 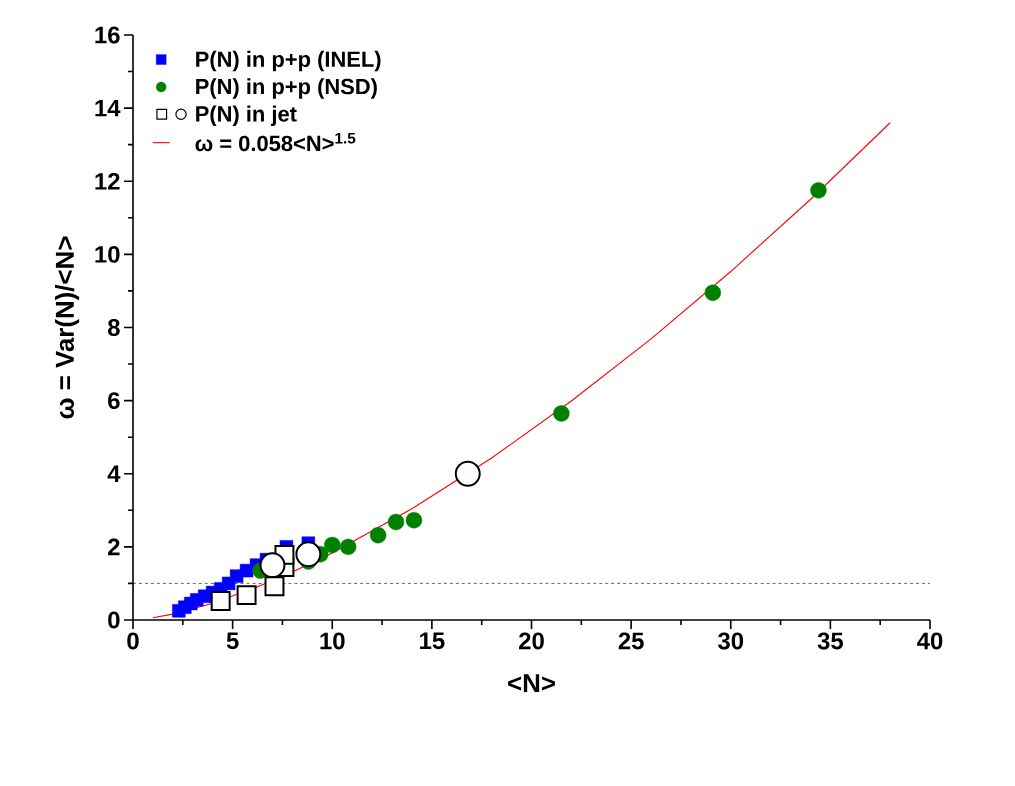 I want to click on y-tick-label: 12, so click(x=107, y=181).